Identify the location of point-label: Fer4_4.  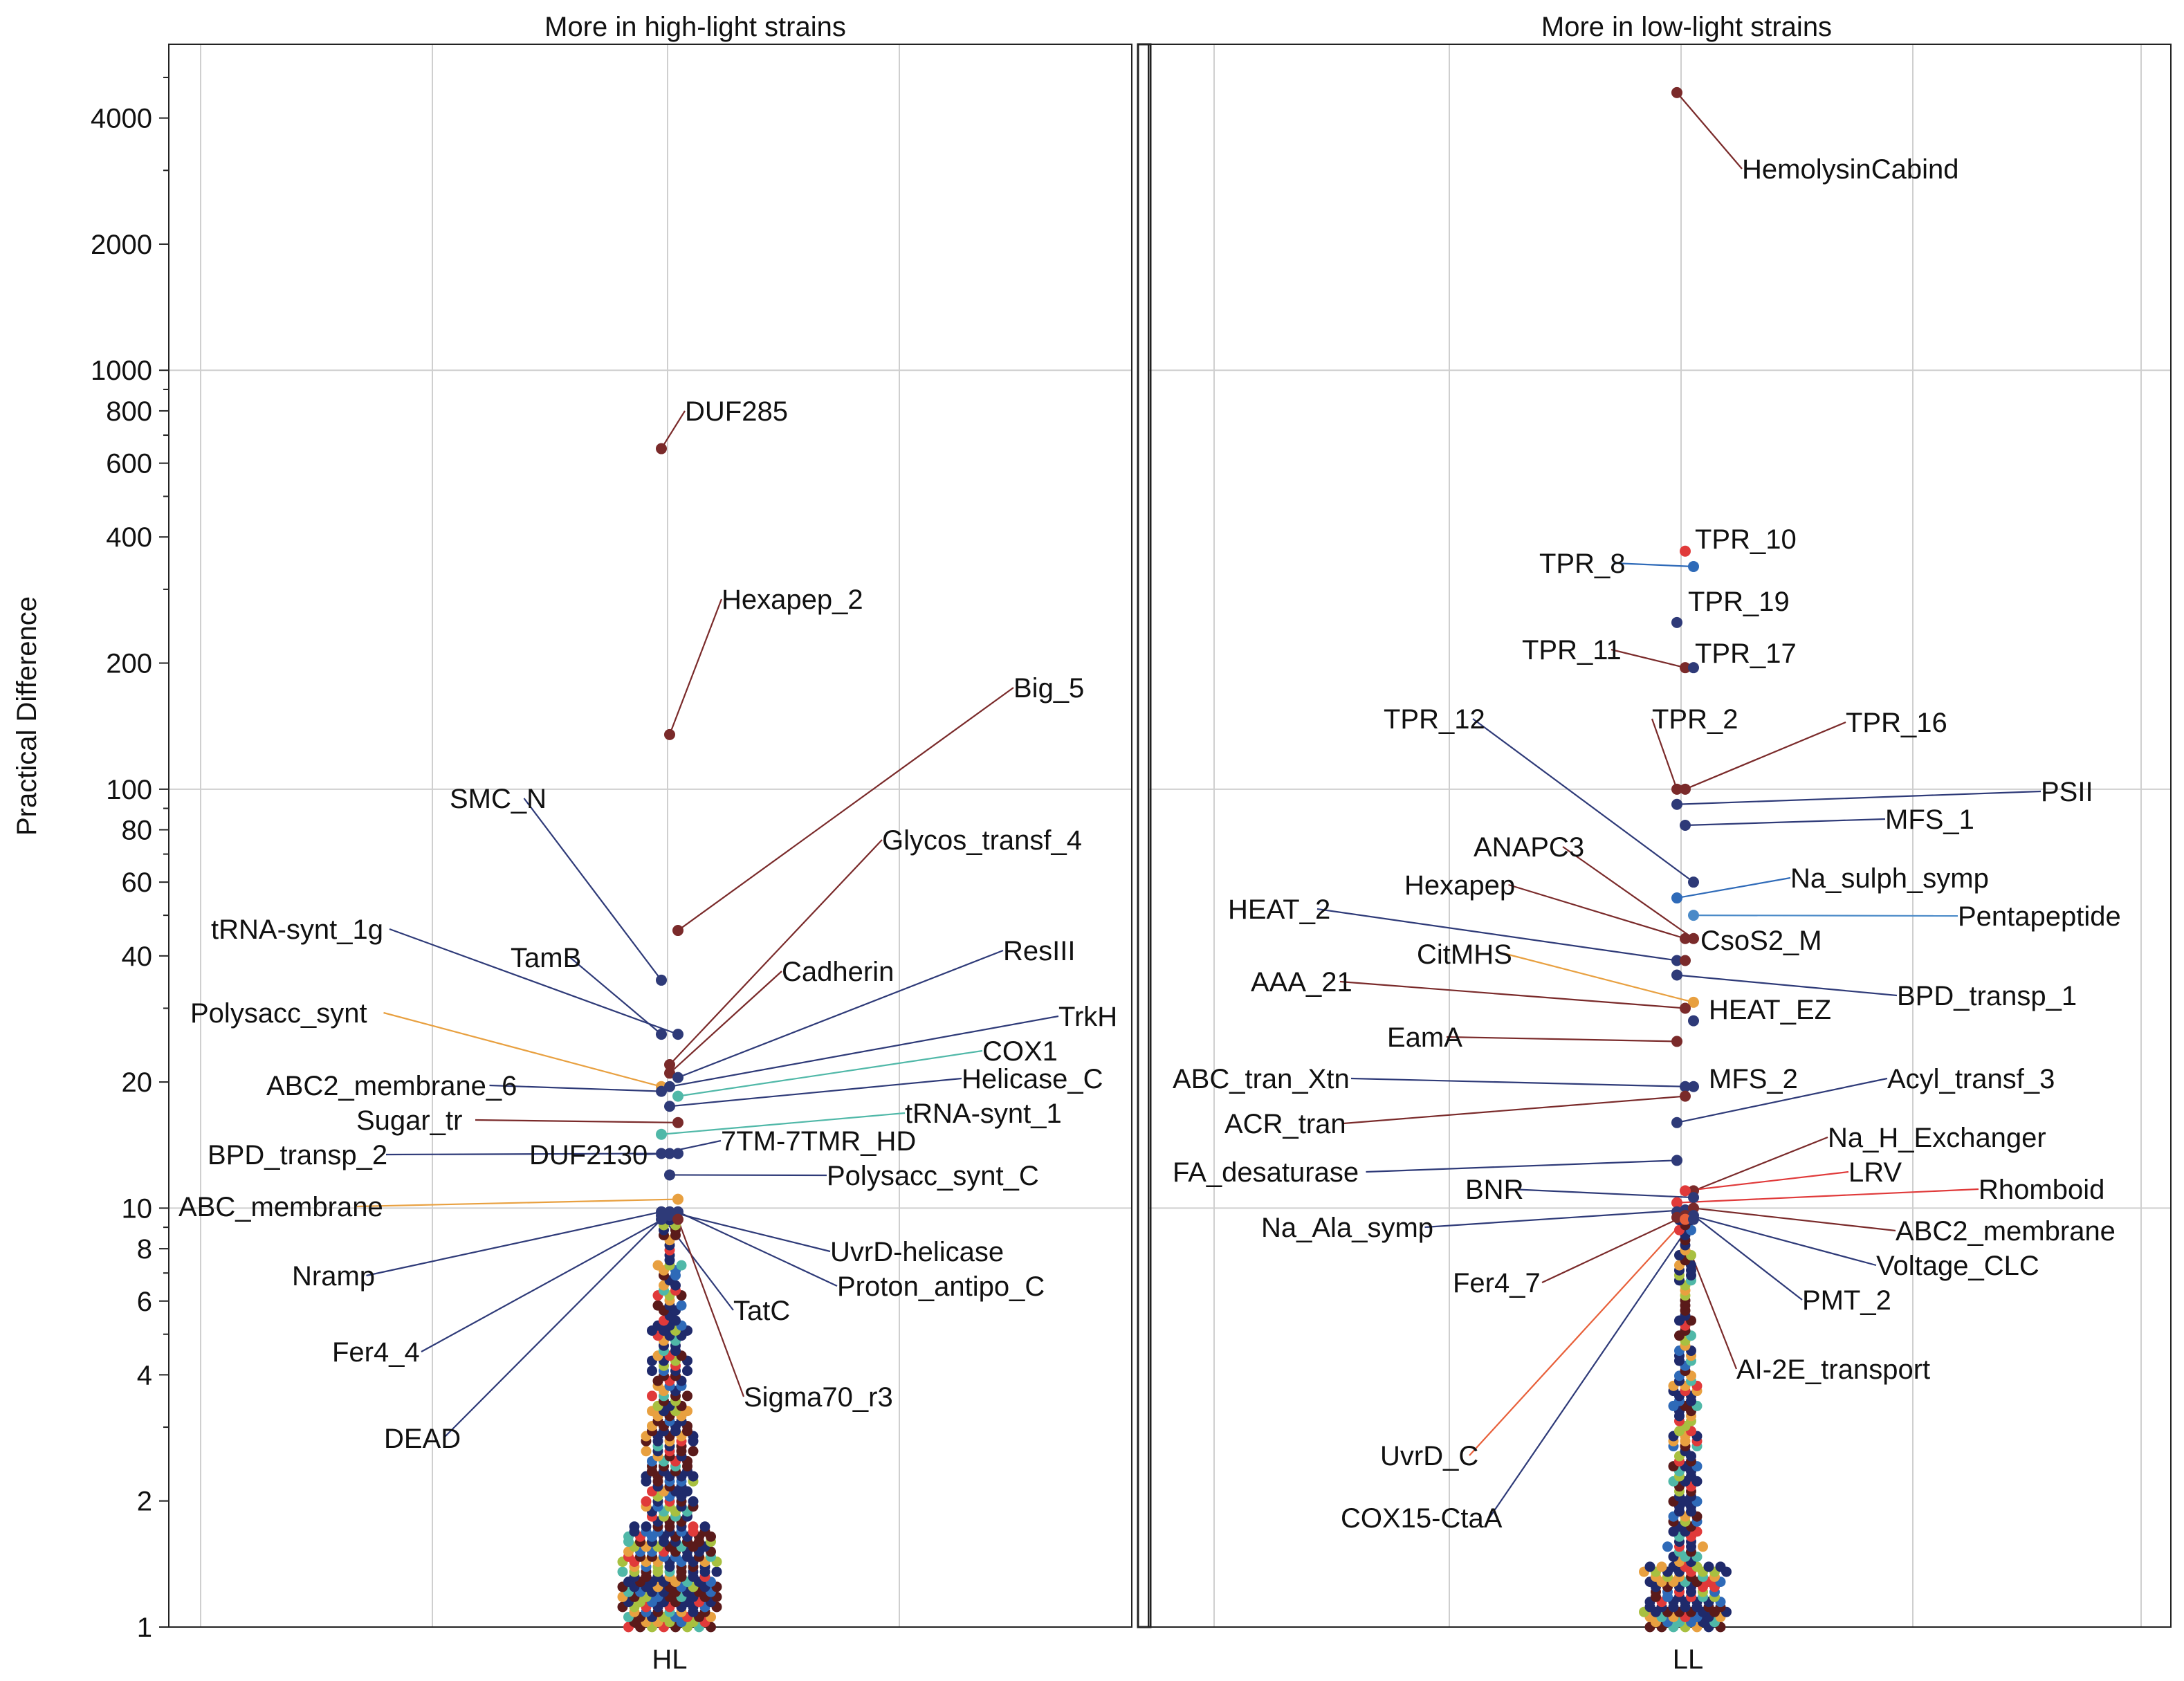
(376, 1352).